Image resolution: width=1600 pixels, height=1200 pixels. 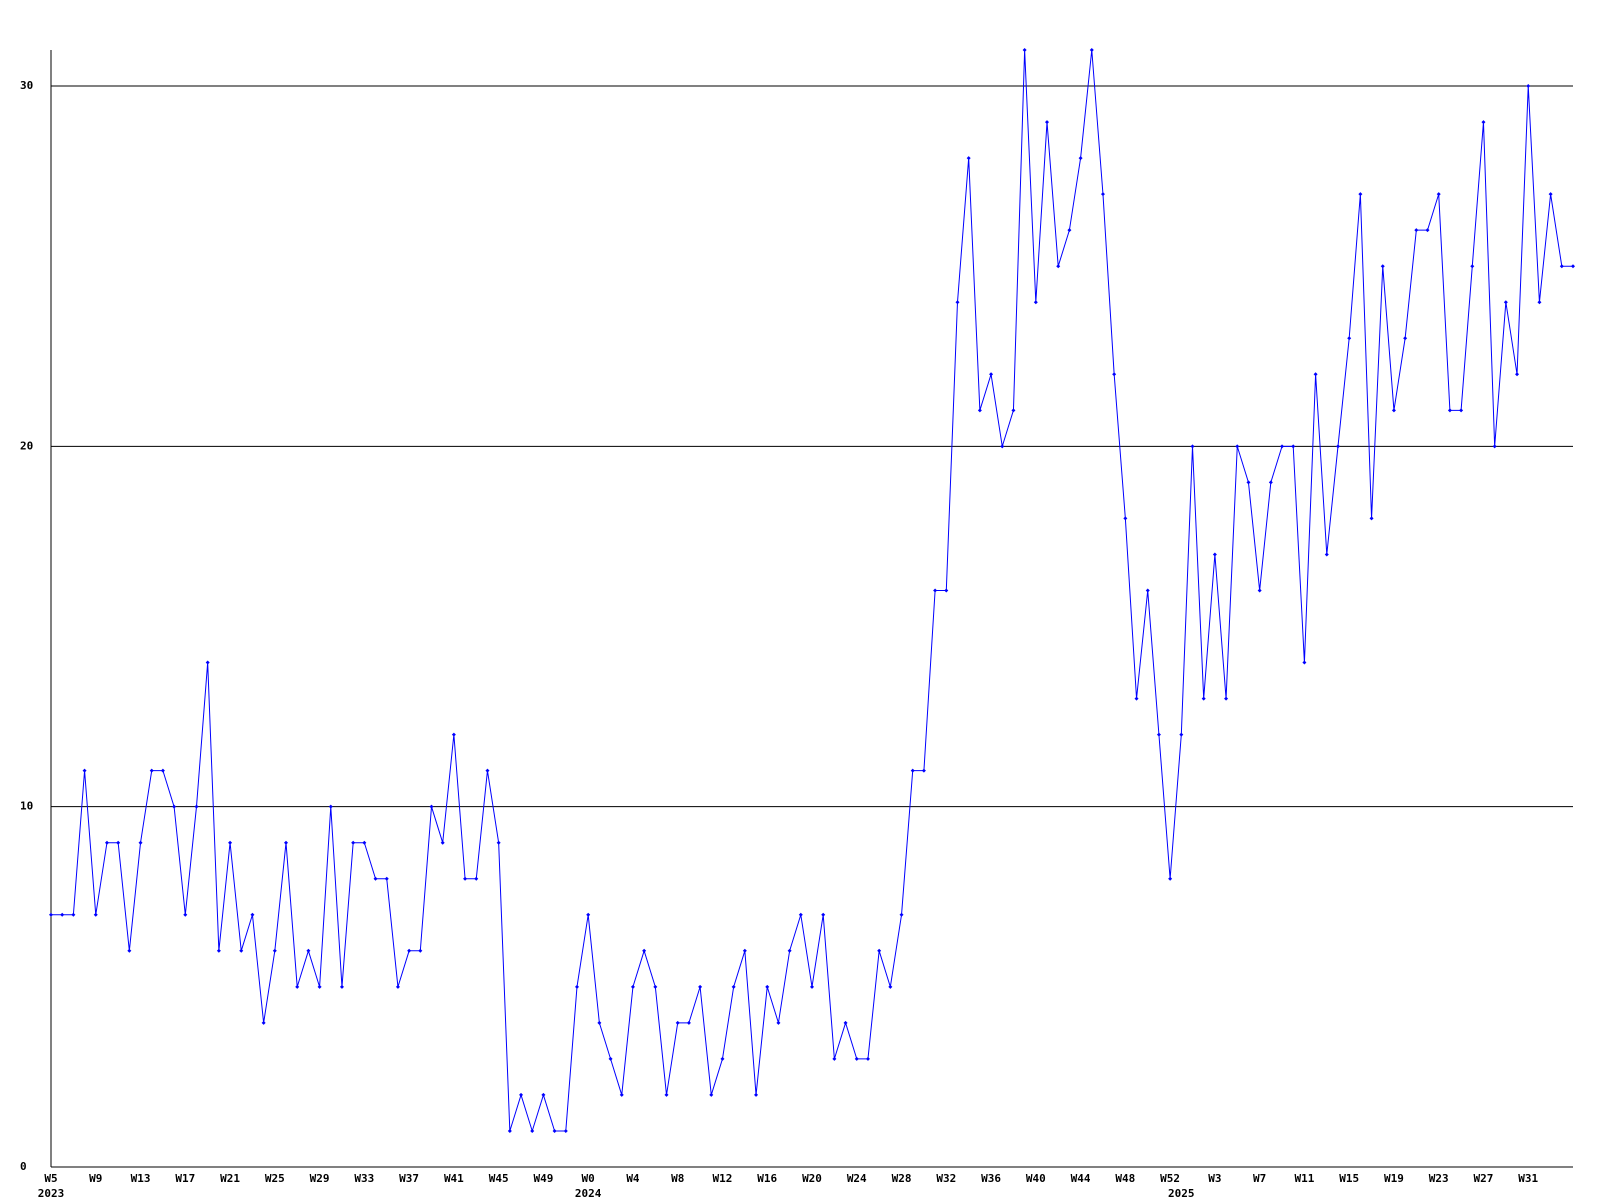 I want to click on x-tick-label: W24, so click(x=857, y=1178).